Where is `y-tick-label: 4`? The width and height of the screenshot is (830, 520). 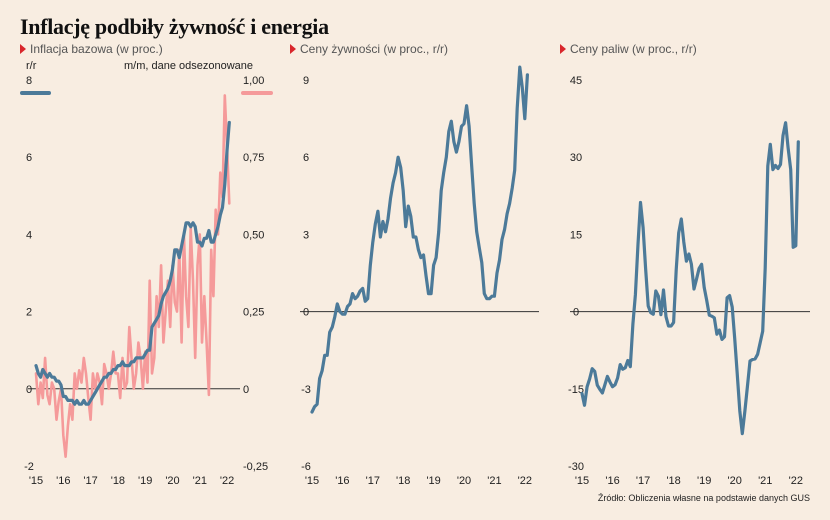 y-tick-label: 4 is located at coordinates (29, 235).